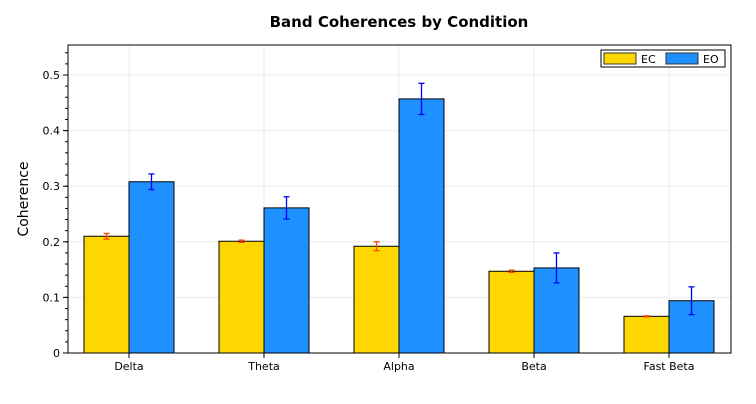 The height and width of the screenshot is (404, 756). Describe the element at coordinates (128, 366) in the screenshot. I see `x-tick-label: Delta` at that location.